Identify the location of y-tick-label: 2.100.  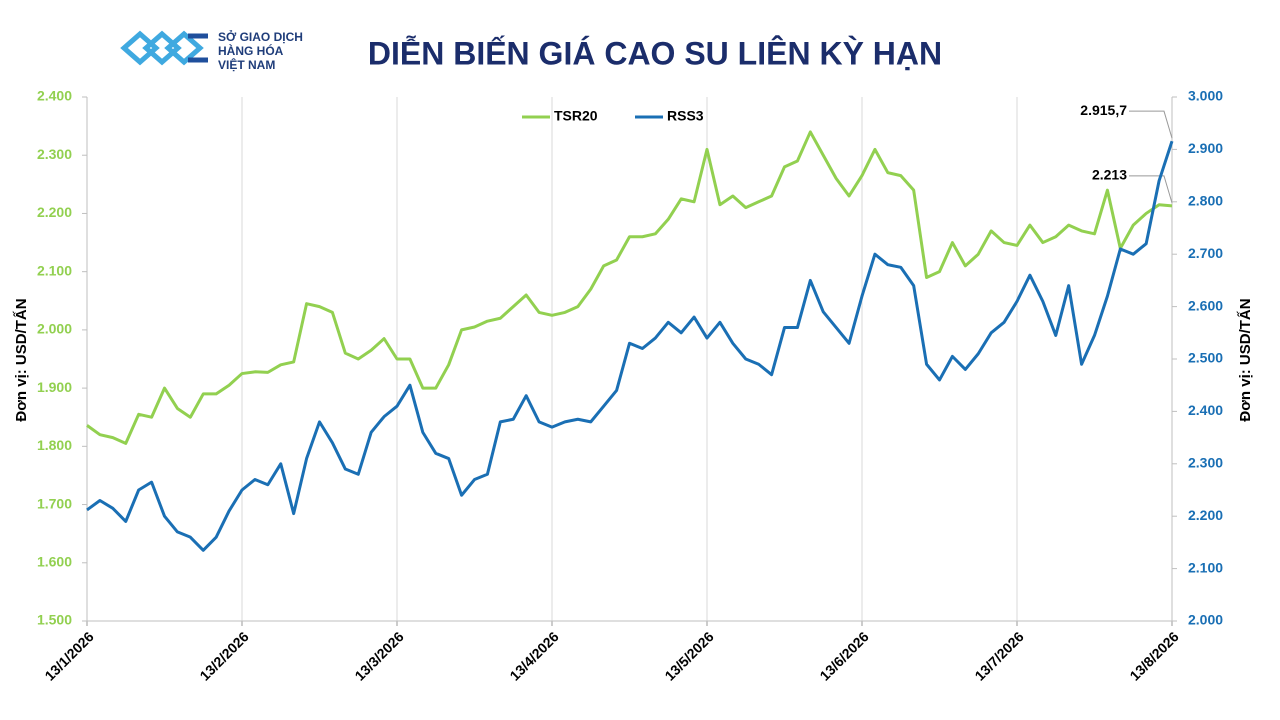
(54, 270).